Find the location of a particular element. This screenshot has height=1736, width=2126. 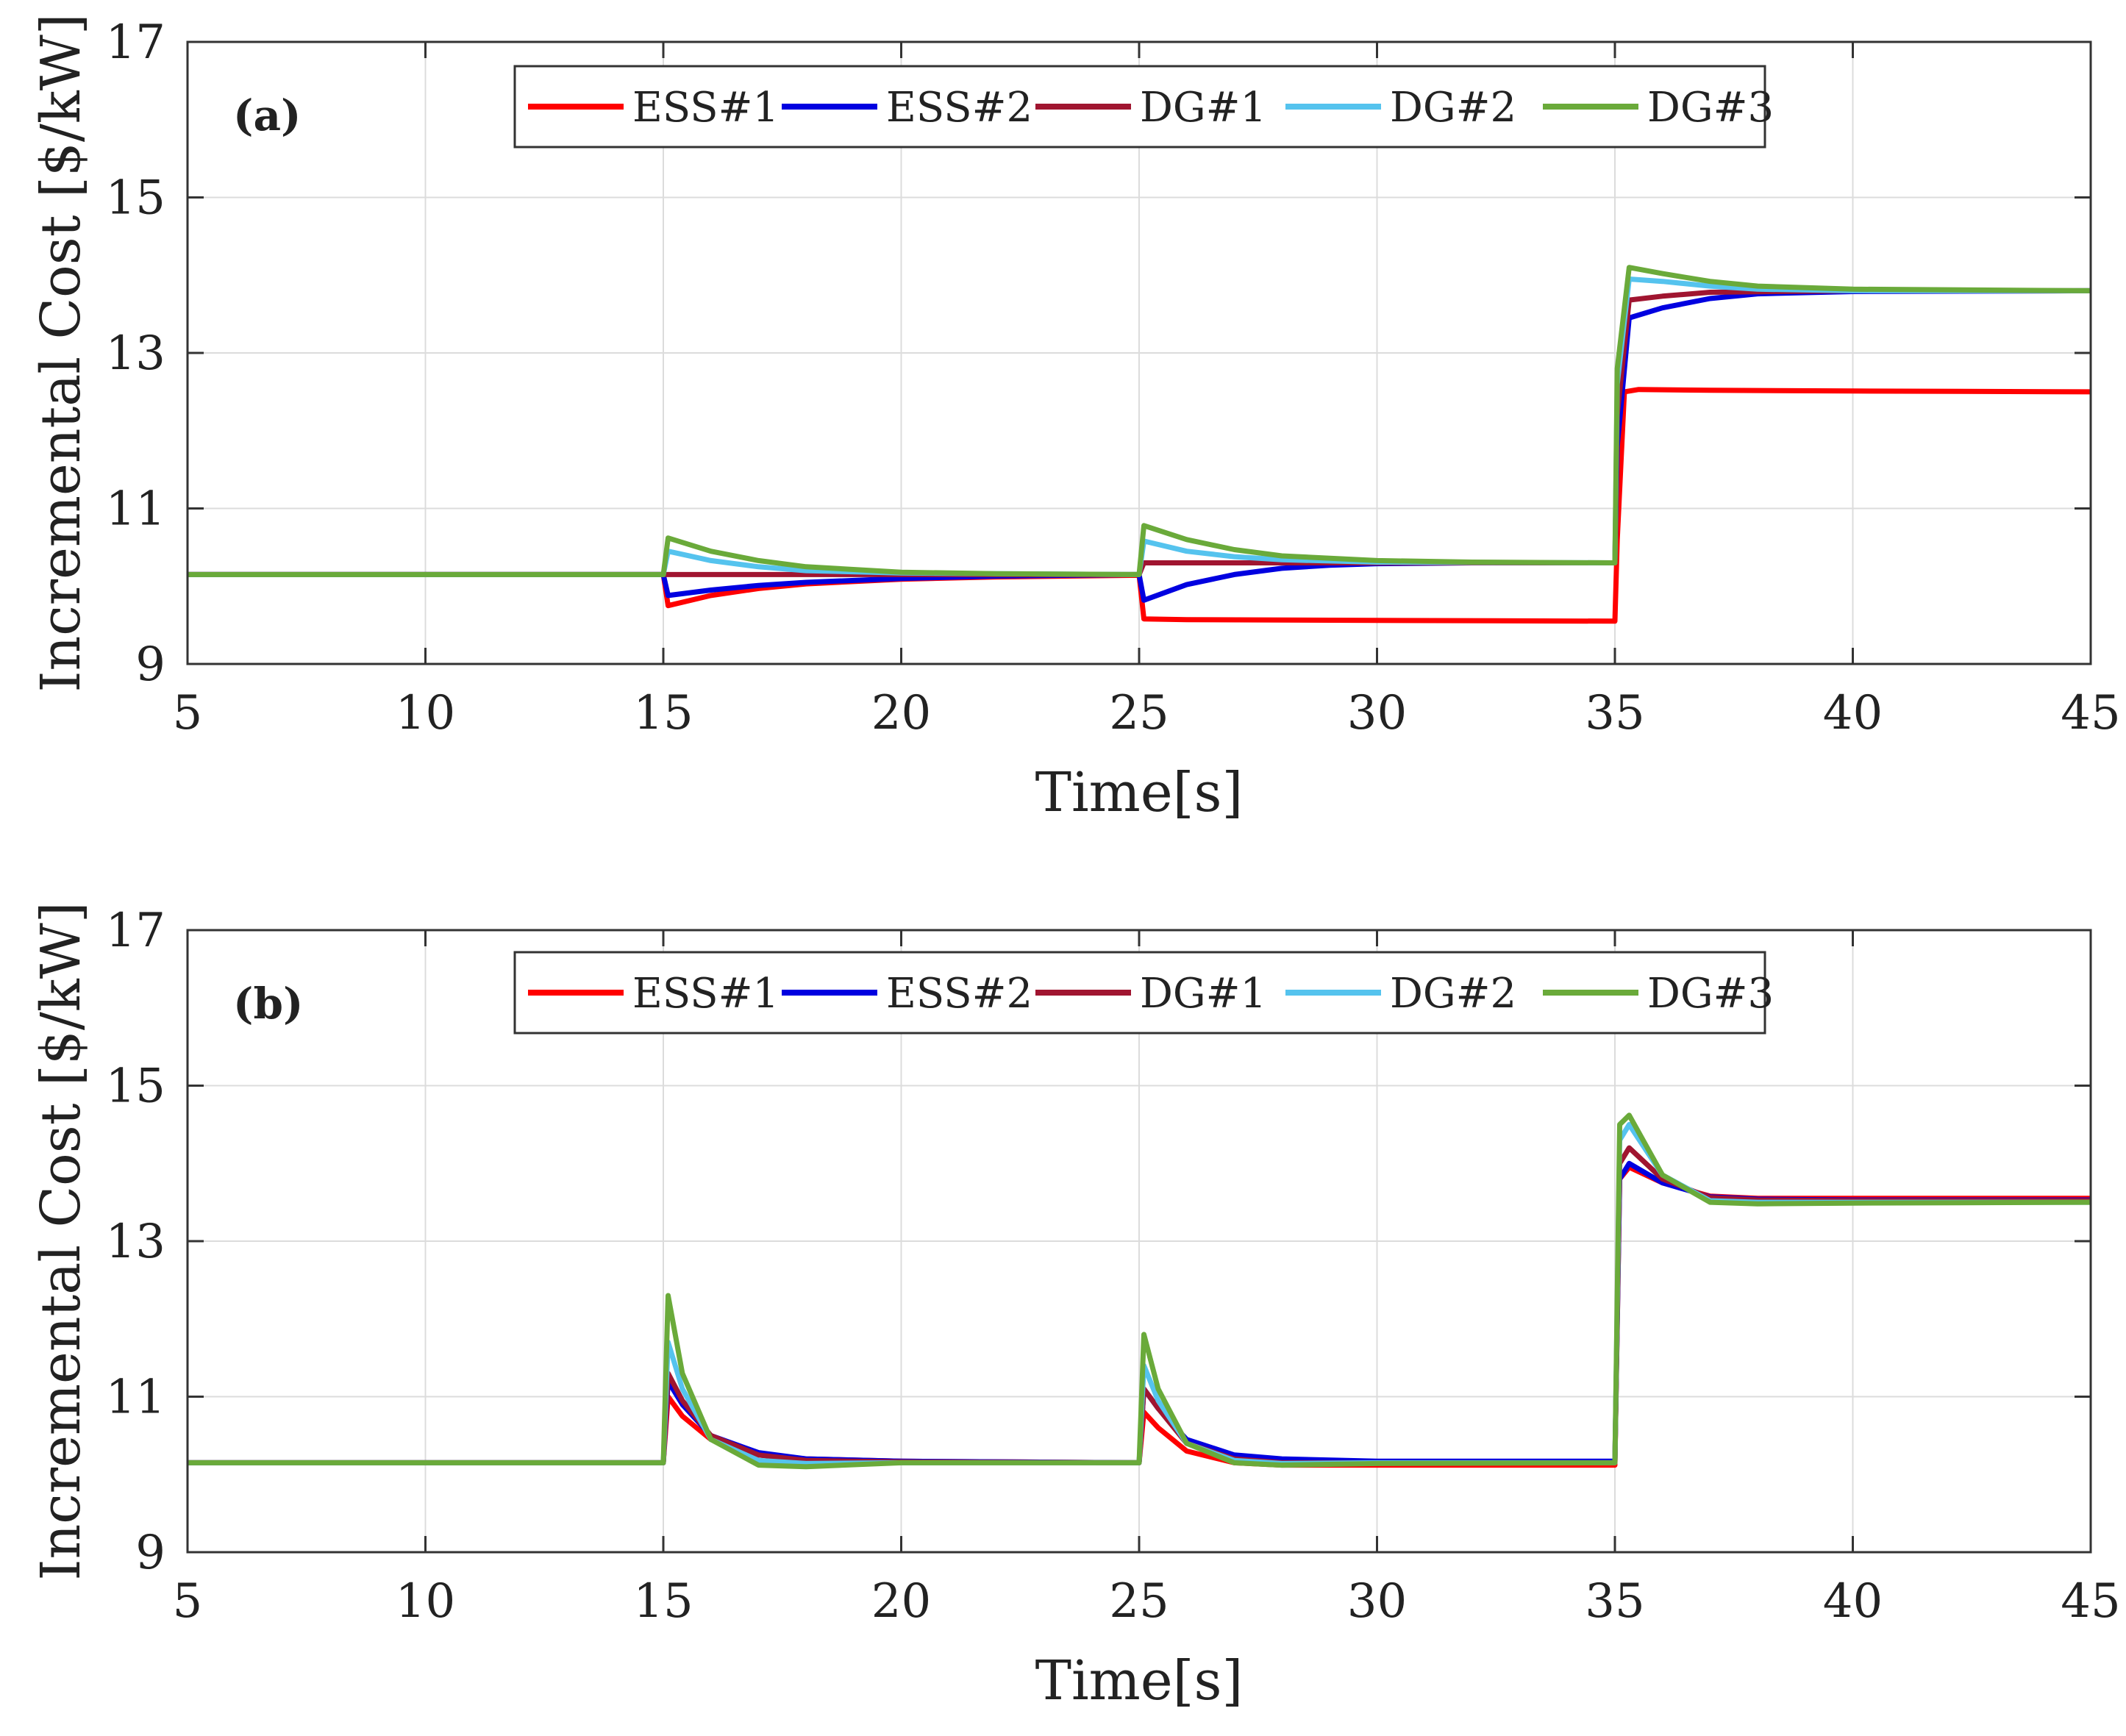

panel-label: (a) is located at coordinates (267, 115).